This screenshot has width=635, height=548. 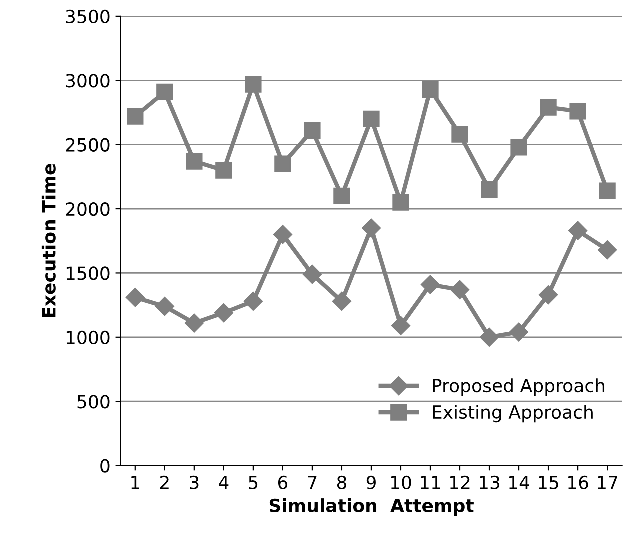 I want to click on y-tick-label: 1000, so click(x=88, y=337).